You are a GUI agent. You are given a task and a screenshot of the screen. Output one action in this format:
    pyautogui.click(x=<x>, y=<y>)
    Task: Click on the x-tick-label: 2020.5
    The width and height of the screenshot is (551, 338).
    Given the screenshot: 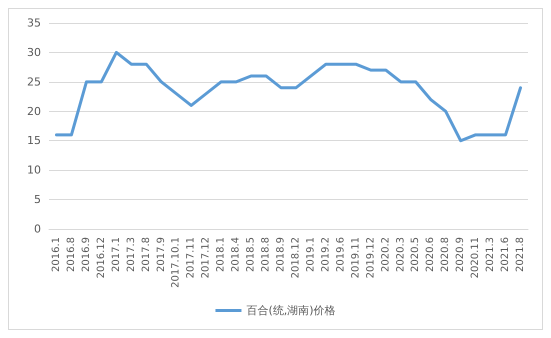 What is the action you would take?
    pyautogui.click(x=416, y=254)
    